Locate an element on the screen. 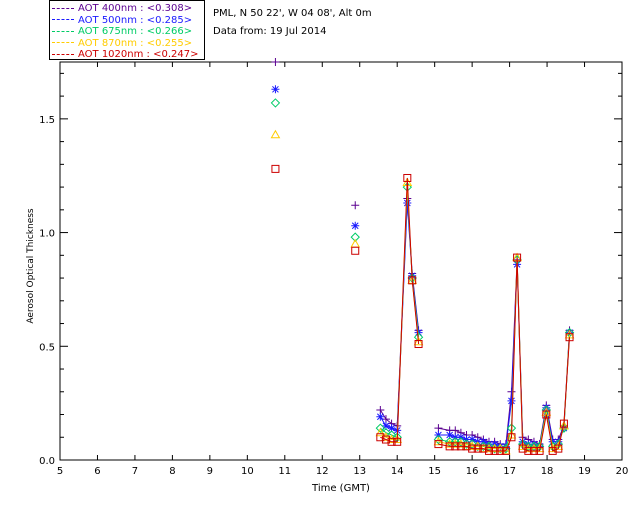 The width and height of the screenshot is (640, 512). x-tick-label: 13 is located at coordinates (359, 471).